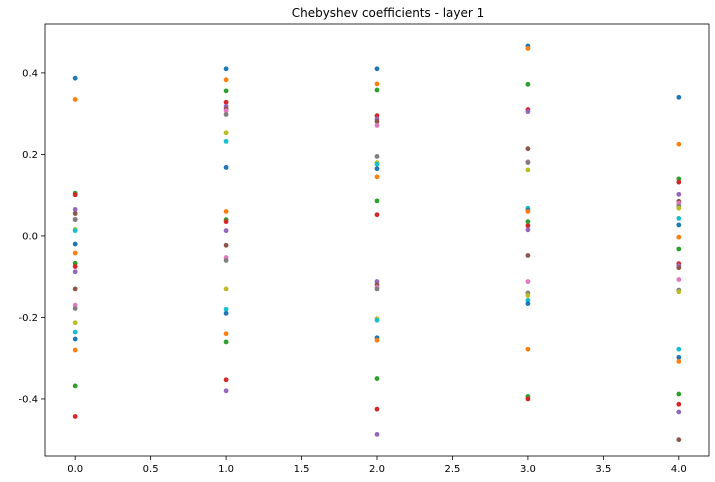  Describe the element at coordinates (453, 469) in the screenshot. I see `x-tick-label: 2.5` at that location.